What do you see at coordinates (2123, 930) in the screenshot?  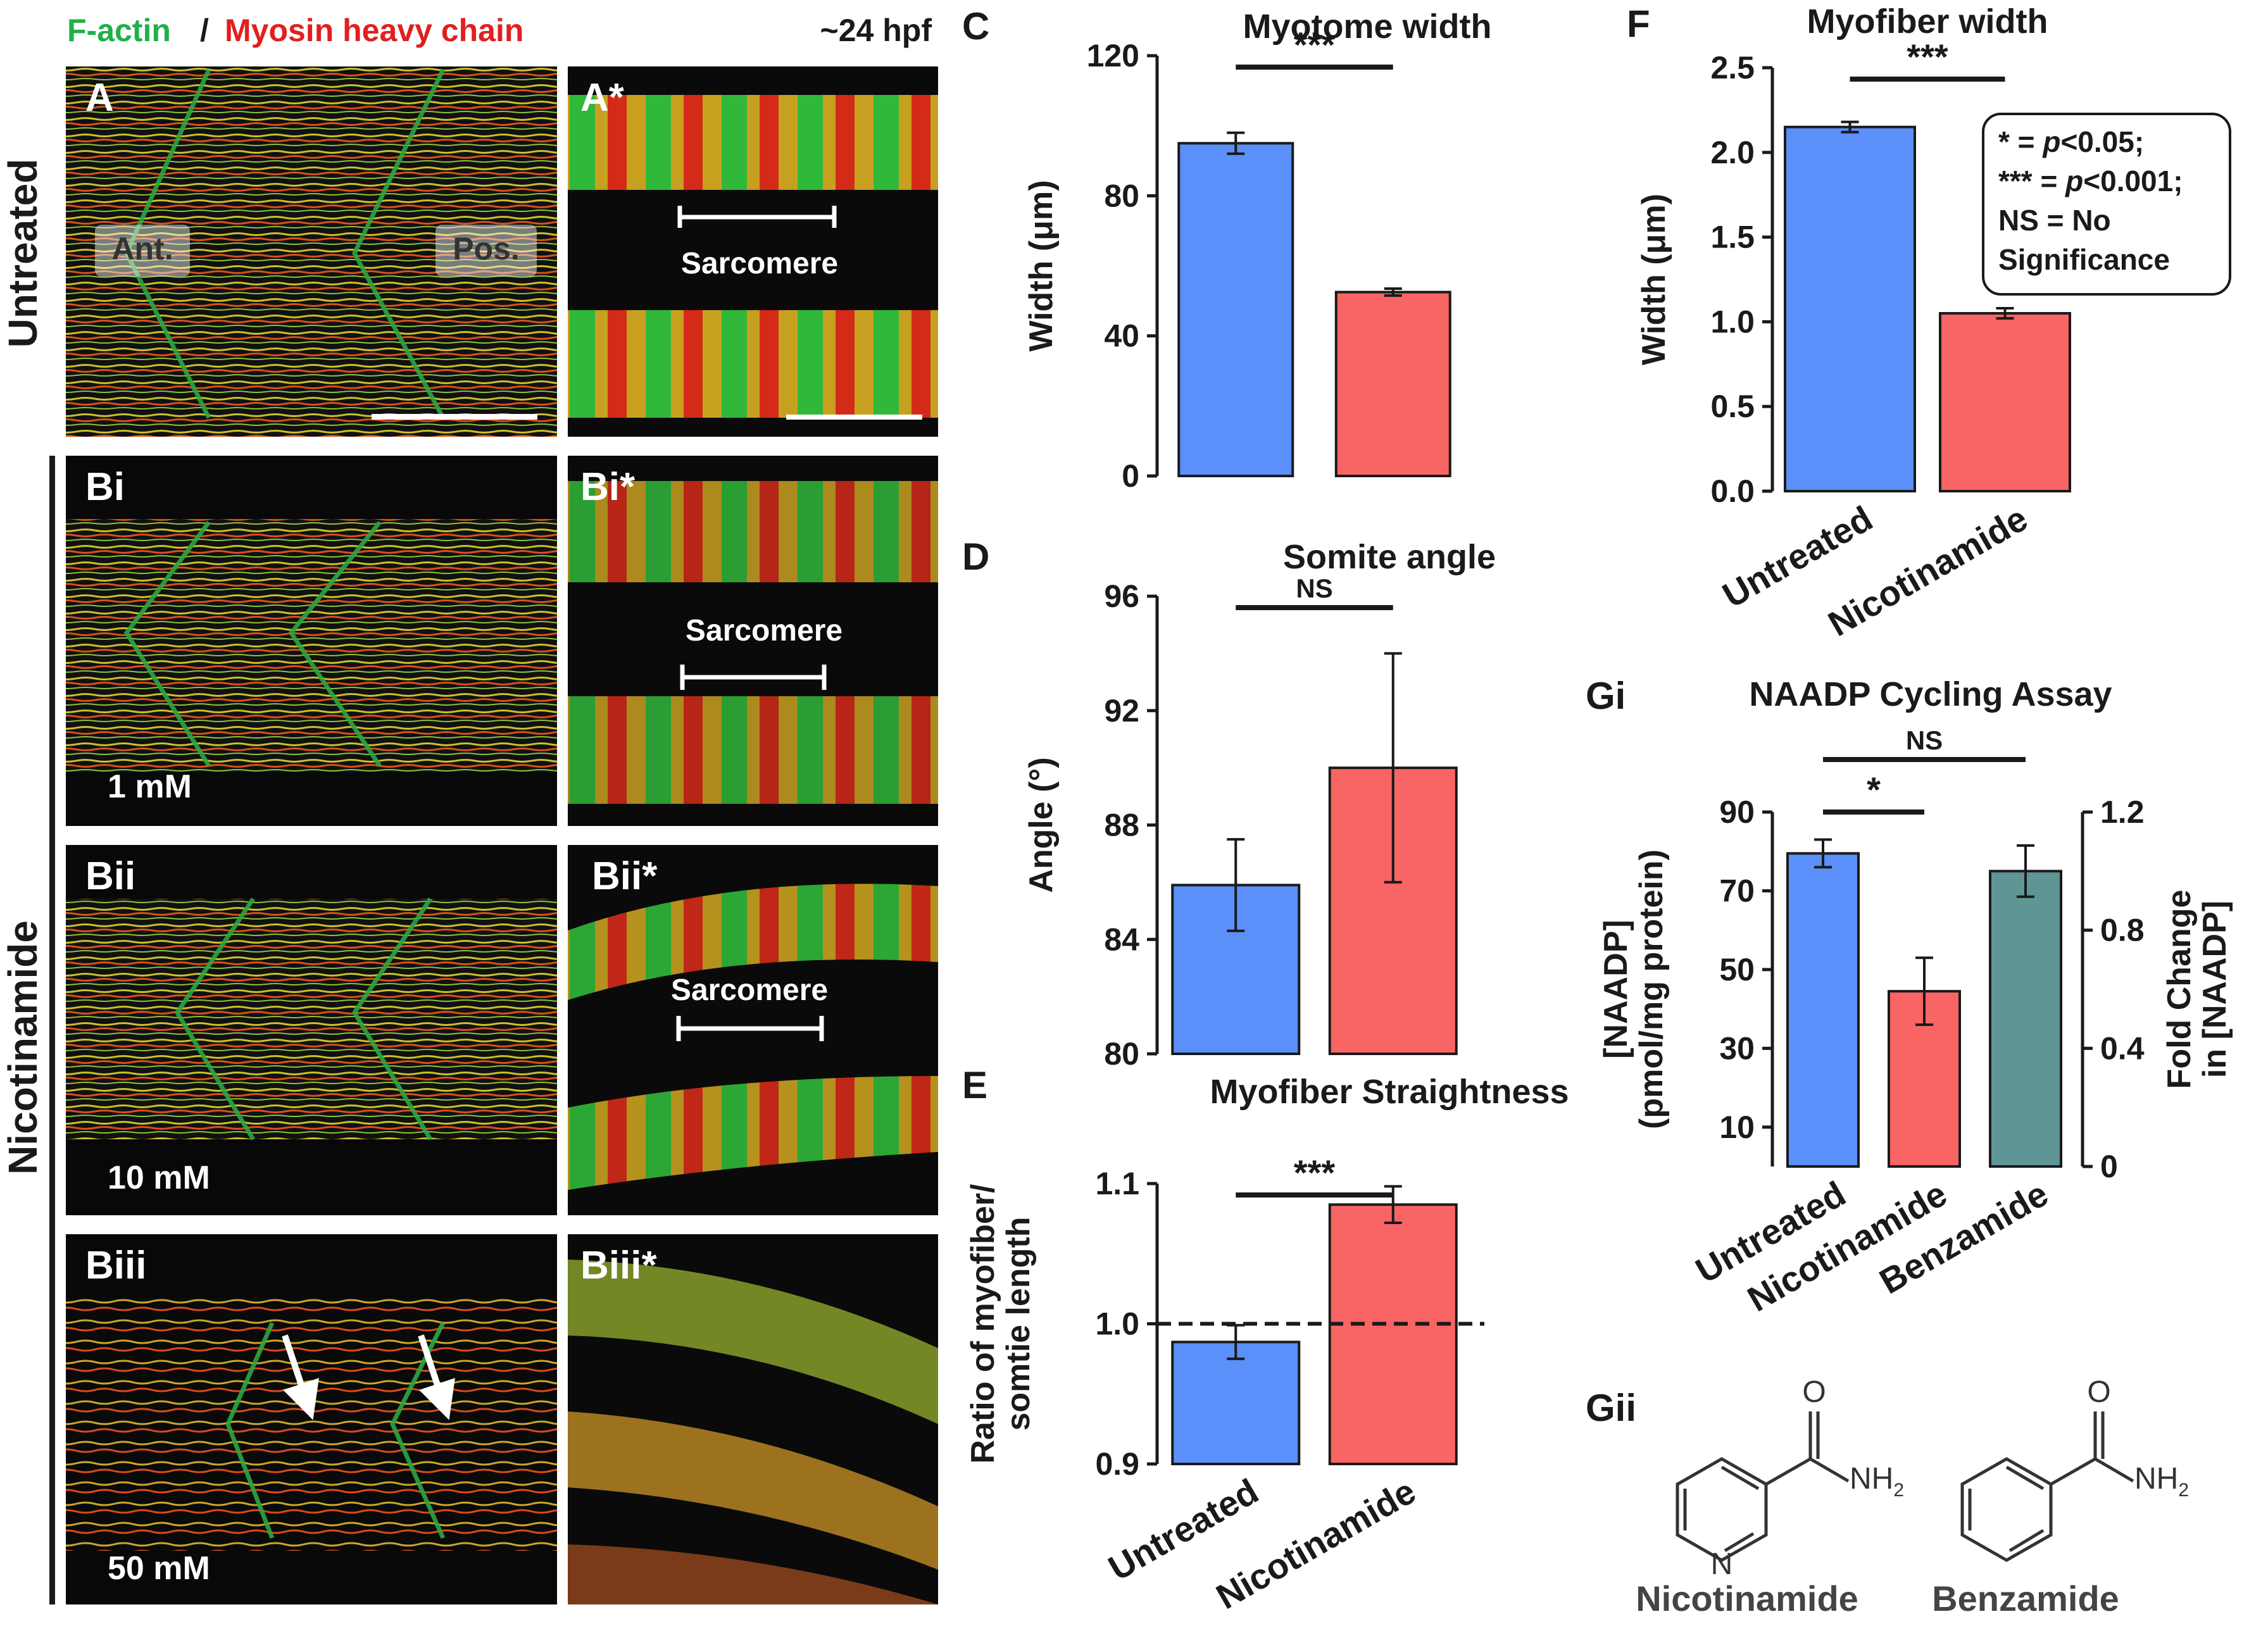 I see `y2-tick-label: 0.8` at bounding box center [2123, 930].